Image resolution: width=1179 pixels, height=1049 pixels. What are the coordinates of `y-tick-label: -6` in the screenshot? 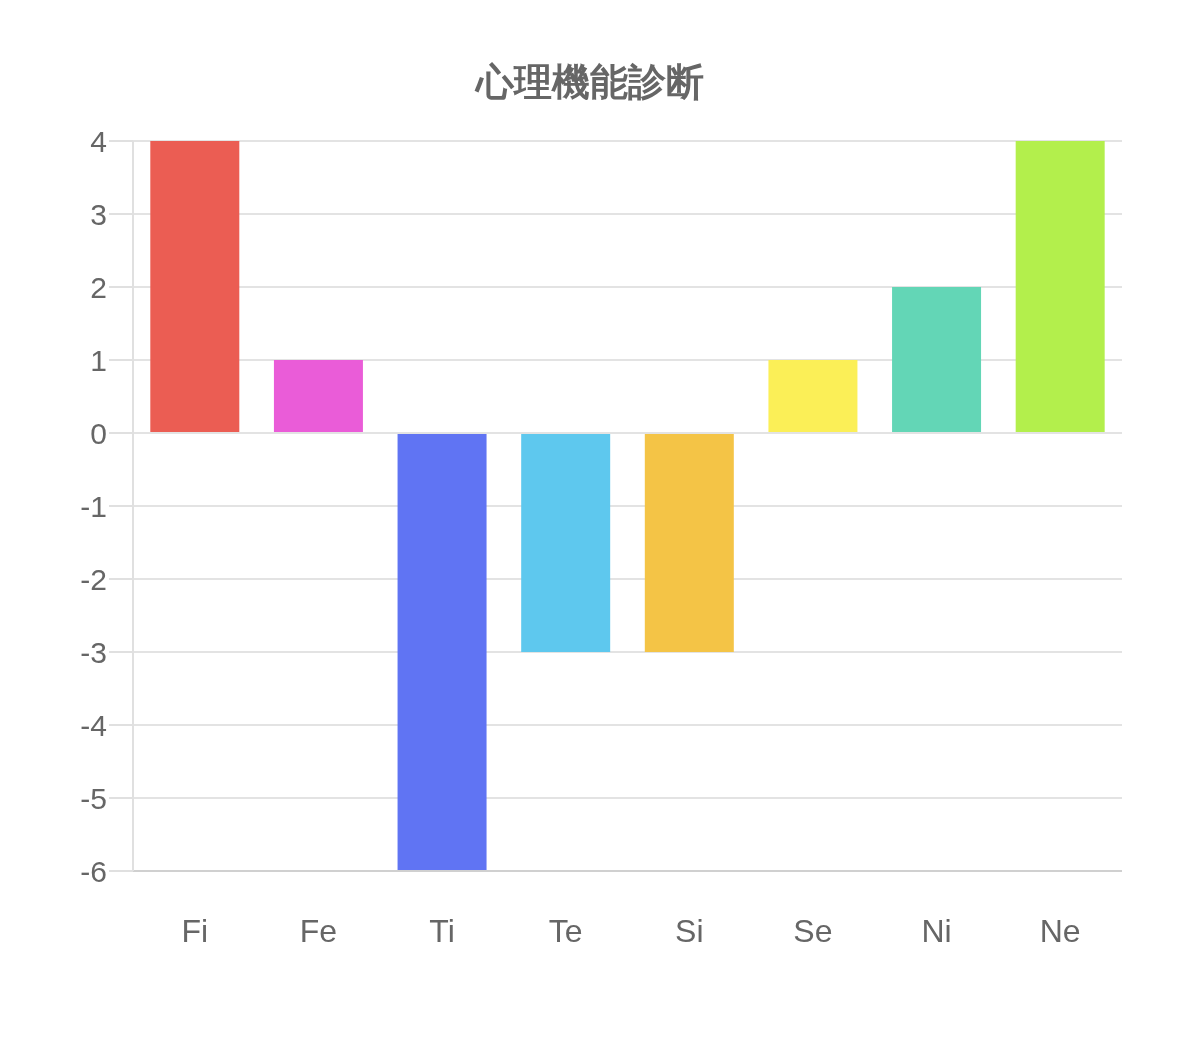 It's located at (93, 871).